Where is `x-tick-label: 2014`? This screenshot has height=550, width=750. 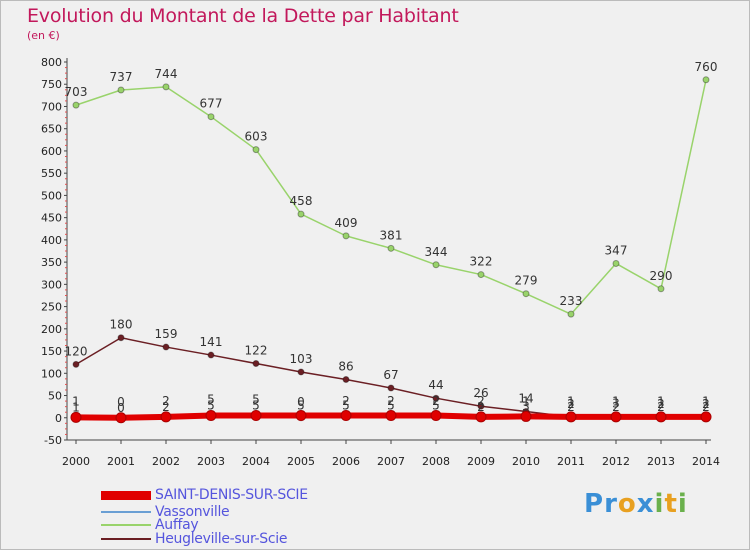 x-tick-label: 2014 is located at coordinates (706, 461).